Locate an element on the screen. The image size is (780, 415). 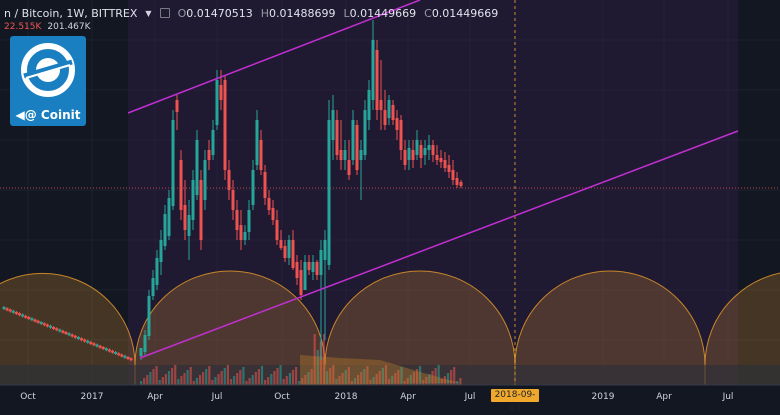
volume-ma-area is located at coordinates (380, 370).